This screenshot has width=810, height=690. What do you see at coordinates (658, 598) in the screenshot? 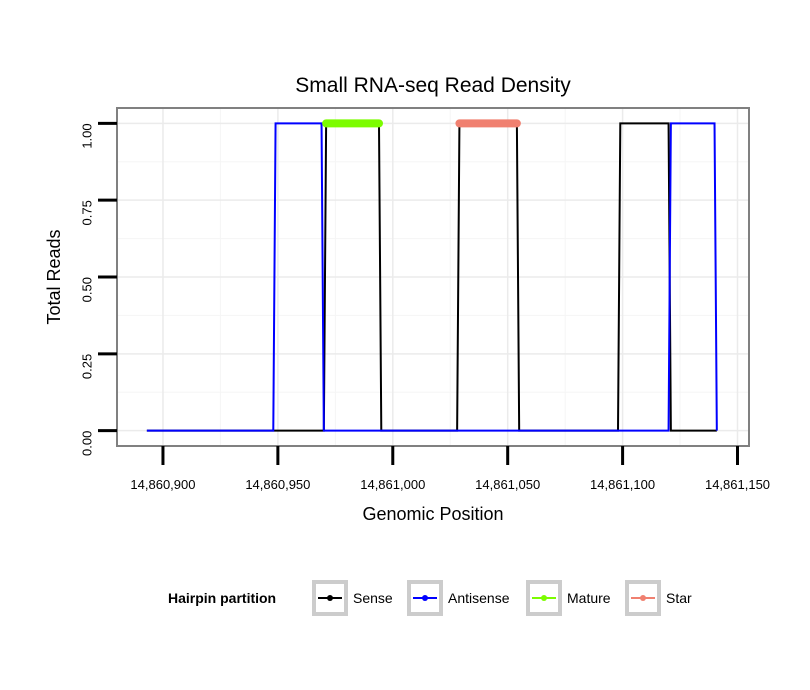
I see `legend-item-star: Star` at bounding box center [658, 598].